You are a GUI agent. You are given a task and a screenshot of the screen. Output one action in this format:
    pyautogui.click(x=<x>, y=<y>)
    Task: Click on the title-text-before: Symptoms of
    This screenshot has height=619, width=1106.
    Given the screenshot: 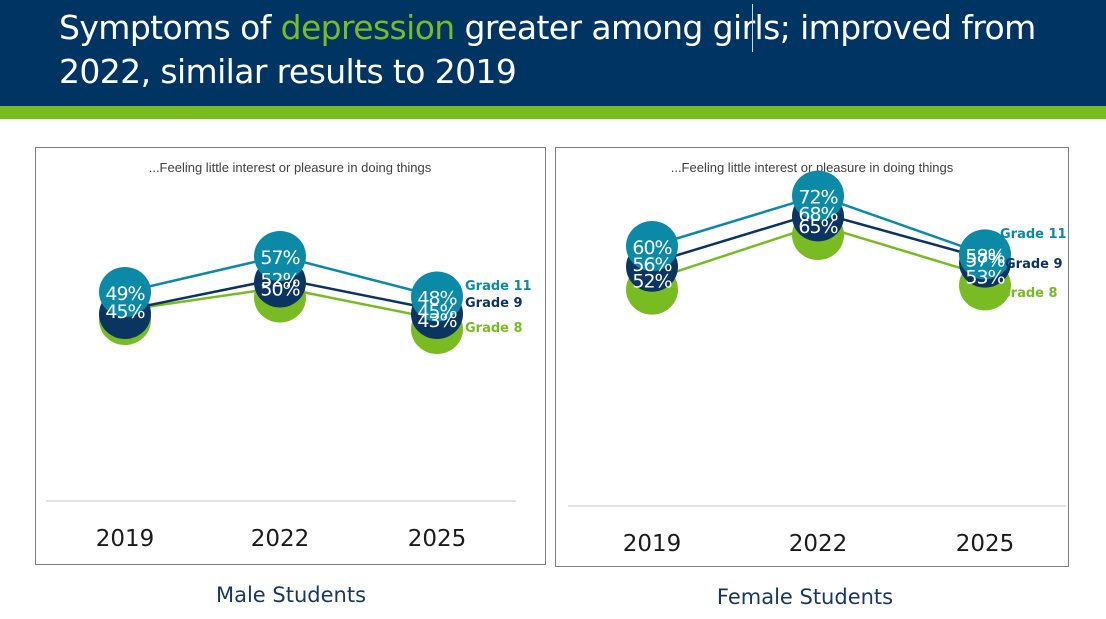 What is the action you would take?
    pyautogui.click(x=170, y=27)
    